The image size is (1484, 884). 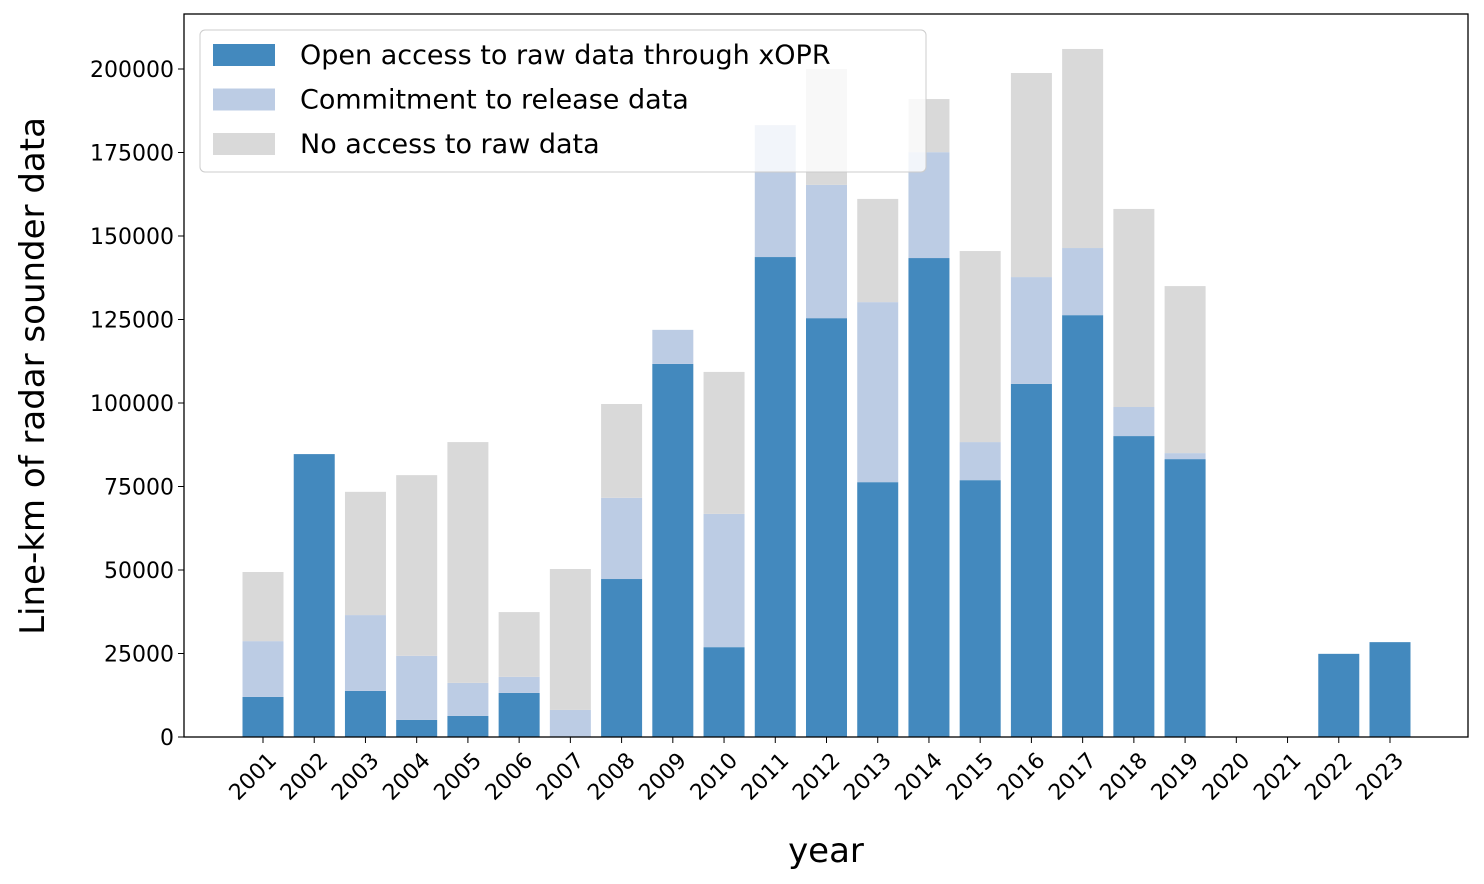 I want to click on x-tick-label: 2015, so click(x=970, y=776).